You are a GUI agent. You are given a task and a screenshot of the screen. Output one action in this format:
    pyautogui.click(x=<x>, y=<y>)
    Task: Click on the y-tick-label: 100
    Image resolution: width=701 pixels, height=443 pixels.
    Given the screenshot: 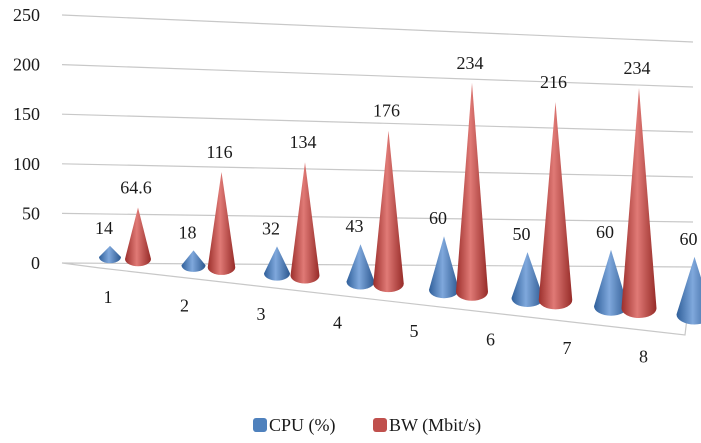 What is the action you would take?
    pyautogui.click(x=26, y=164)
    